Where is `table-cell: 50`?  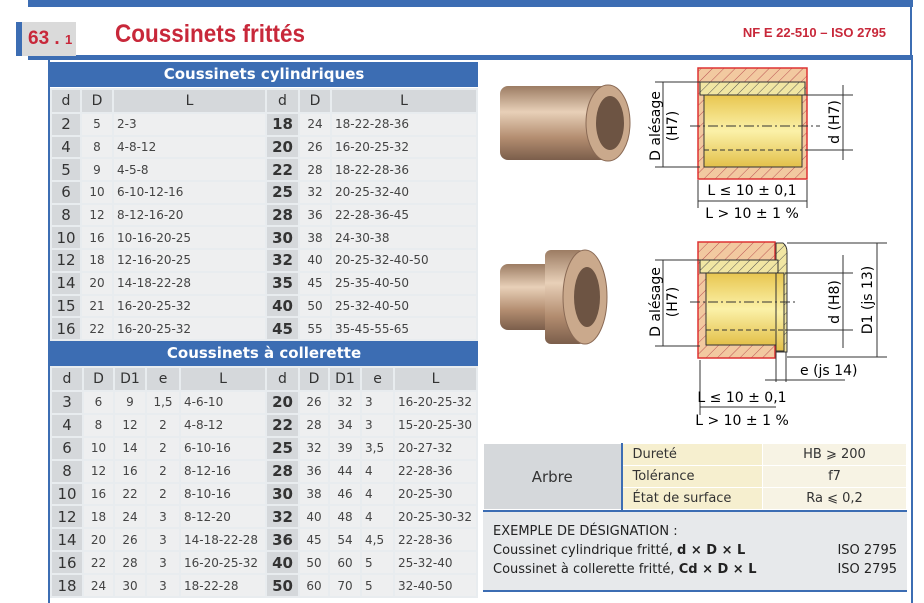 table-cell: 50 is located at coordinates (314, 563).